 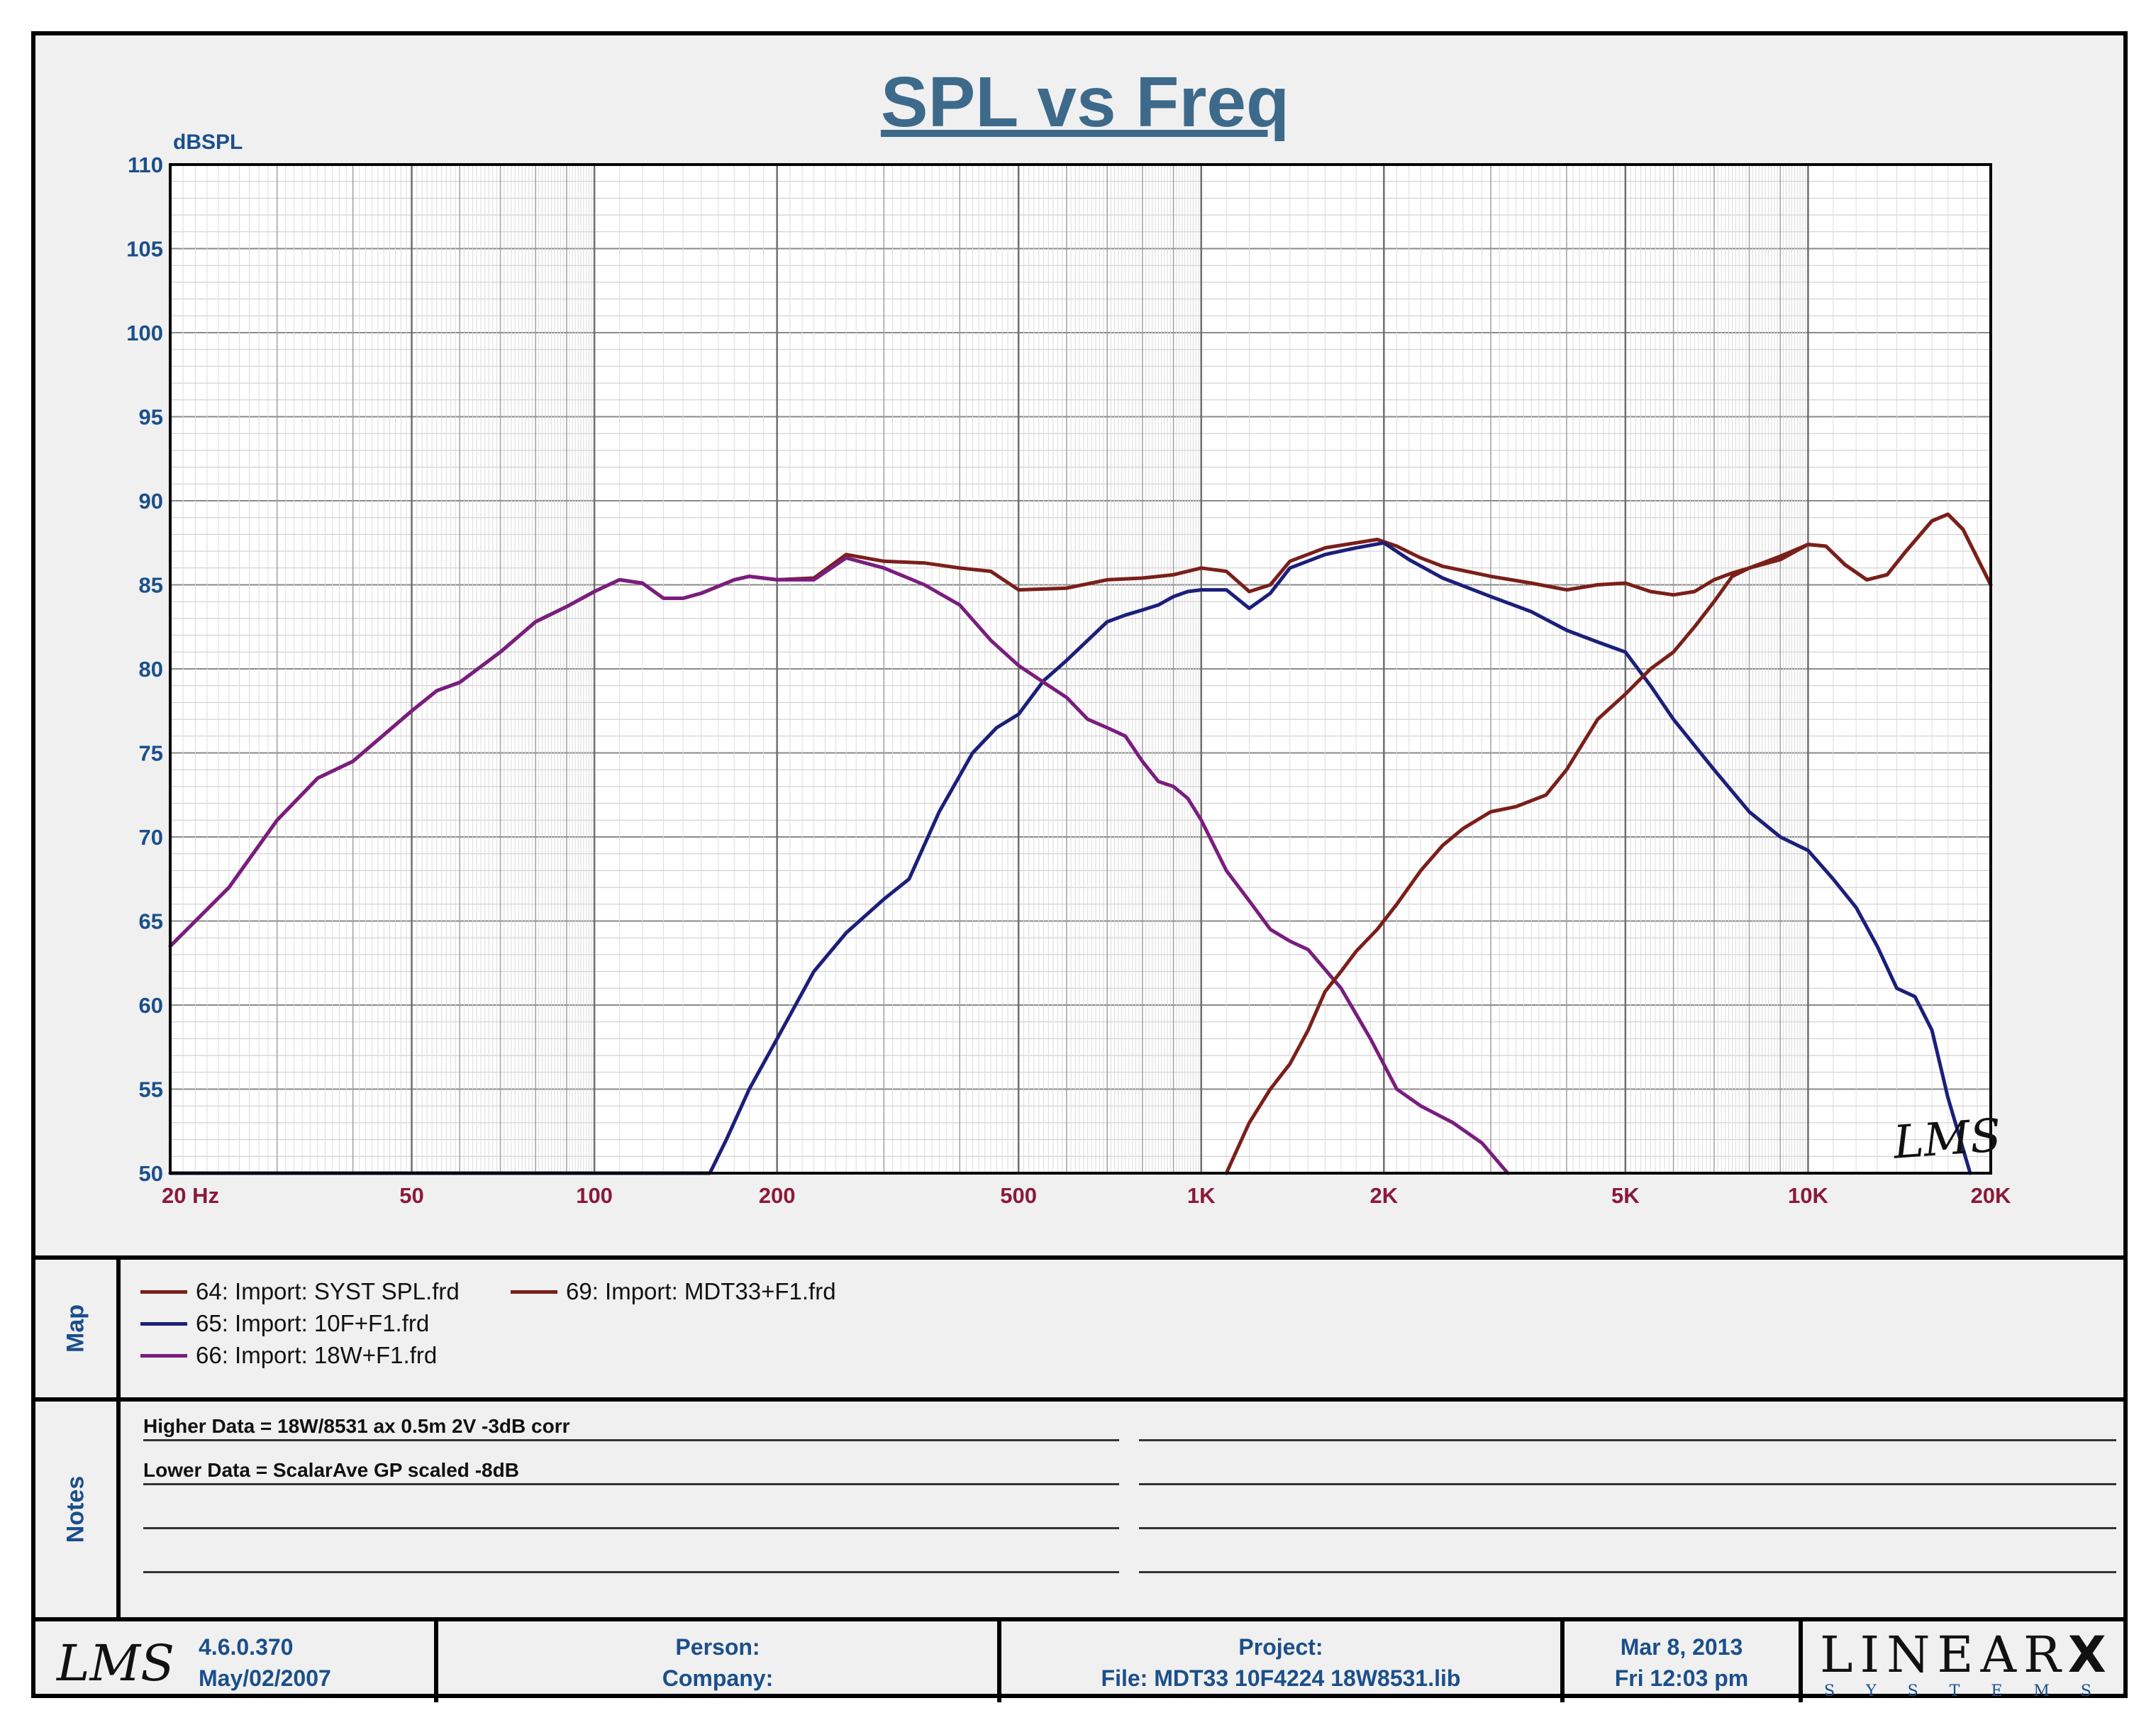 What do you see at coordinates (151, 837) in the screenshot?
I see `y-tick-label: 70` at bounding box center [151, 837].